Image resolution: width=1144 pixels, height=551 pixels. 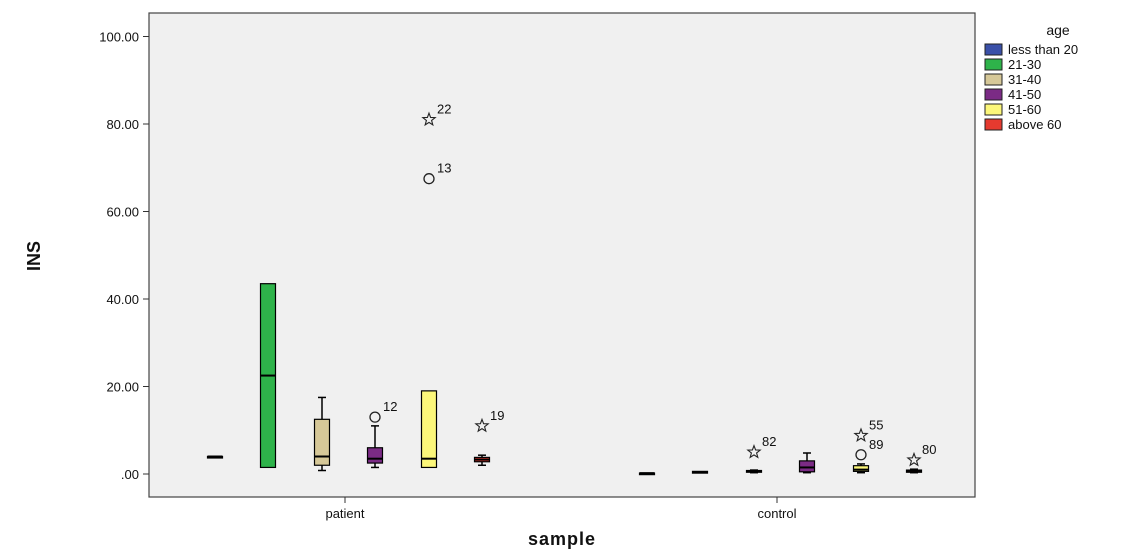 I want to click on legend-label: above 60, so click(x=1035, y=124).